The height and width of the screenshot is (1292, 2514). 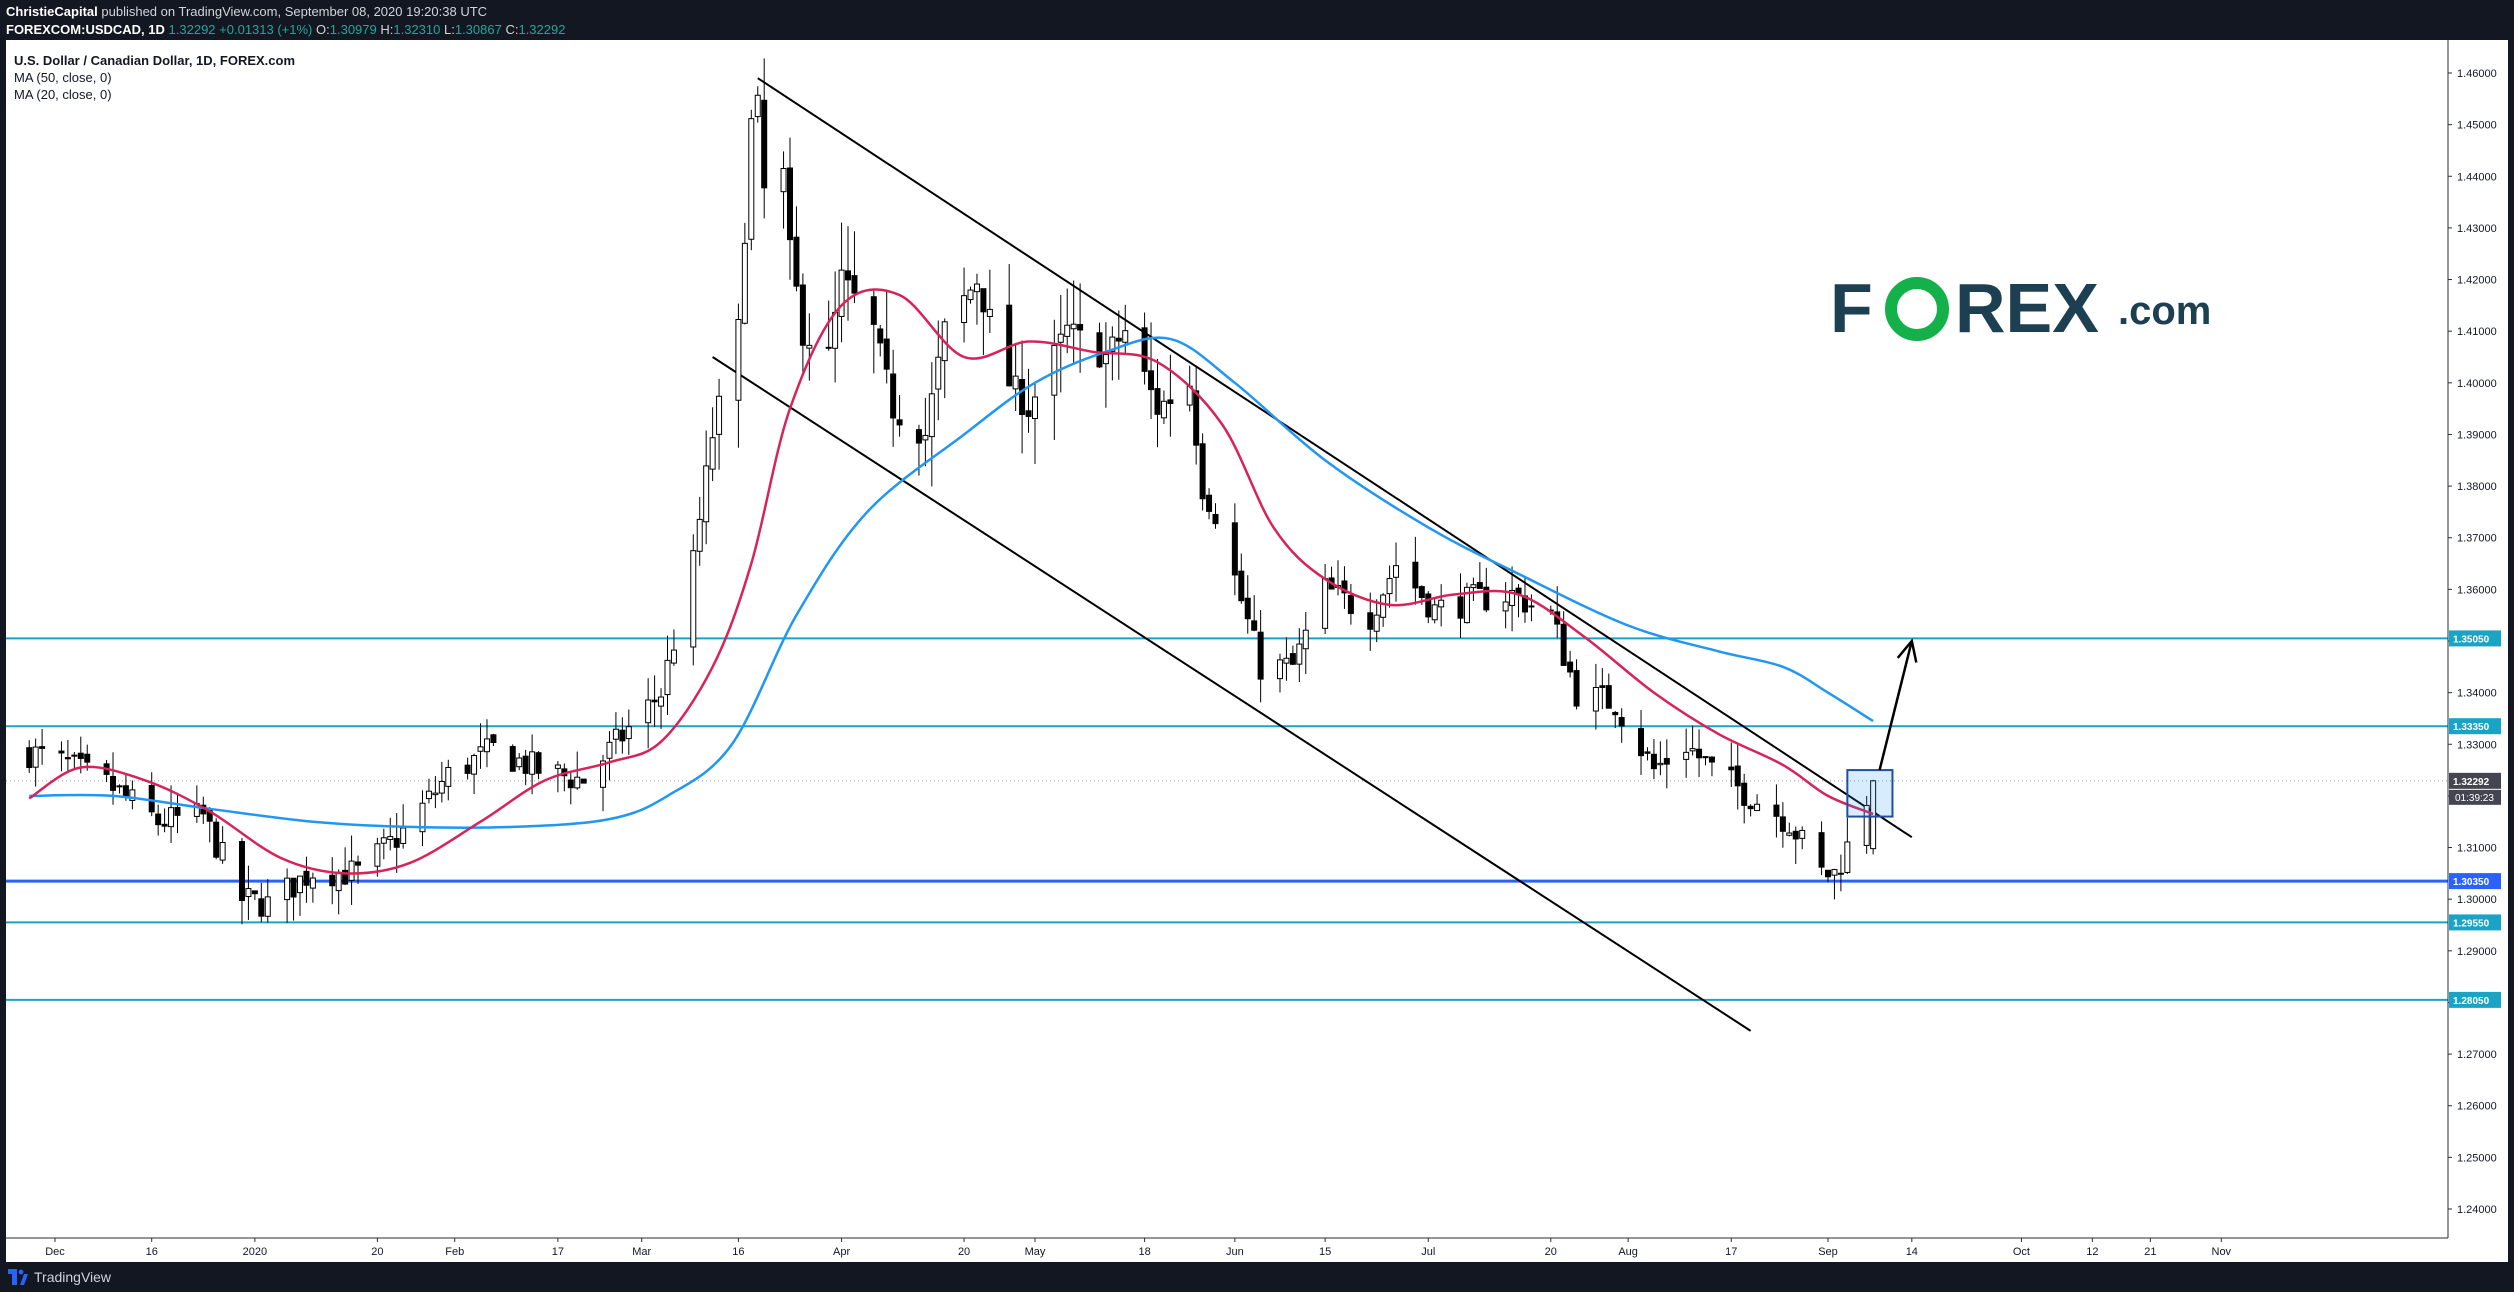 What do you see at coordinates (52, 11) in the screenshot?
I see `publisher-name: ChristieCapital` at bounding box center [52, 11].